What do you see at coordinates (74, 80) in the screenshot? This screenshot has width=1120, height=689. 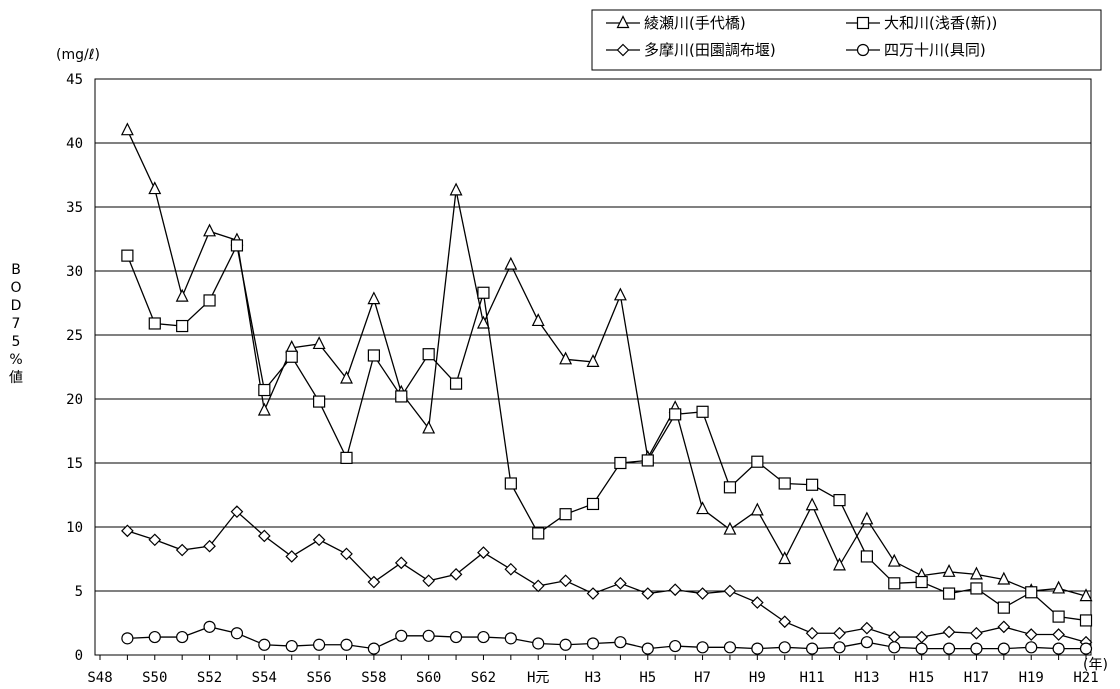 I see `y-tick-label: 45` at bounding box center [74, 80].